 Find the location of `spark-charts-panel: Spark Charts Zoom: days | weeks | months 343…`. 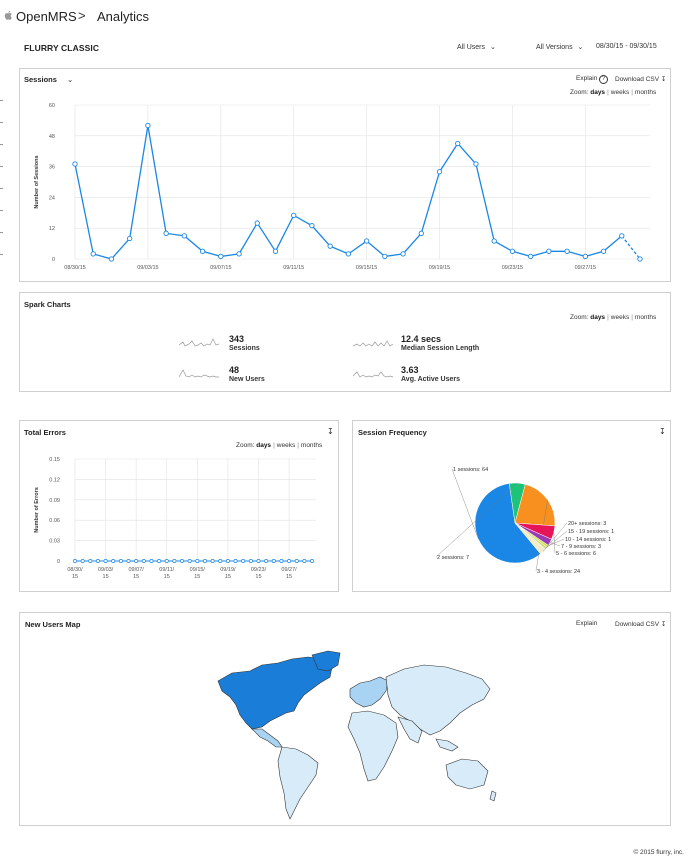

spark-charts-panel: Spark Charts Zoom: days | weeks | months 343… is located at coordinates (345, 342).